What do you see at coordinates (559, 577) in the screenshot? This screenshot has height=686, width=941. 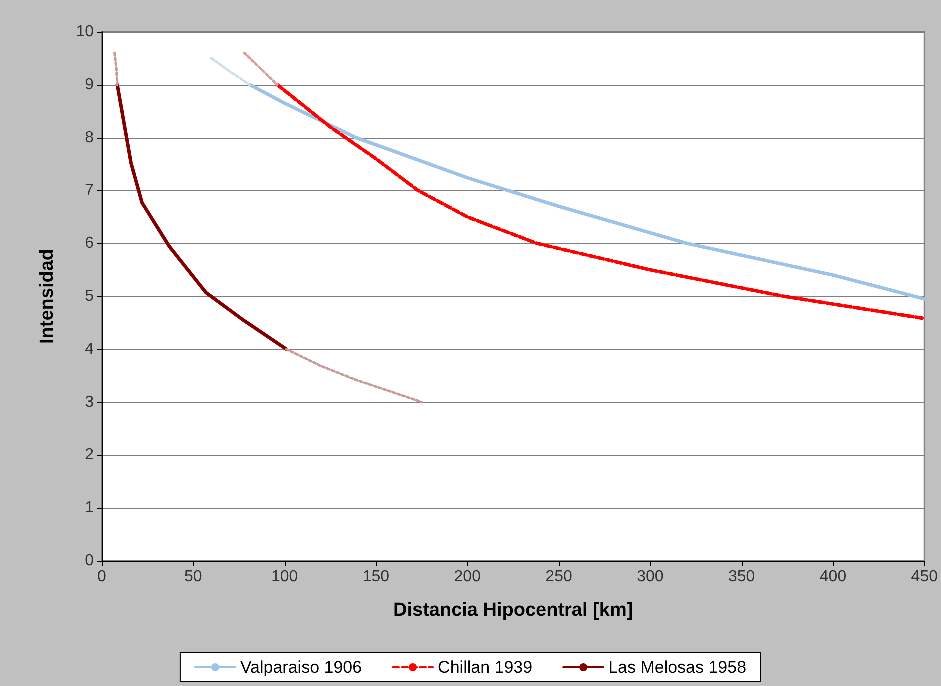 I see `x-tick-label: 250` at bounding box center [559, 577].